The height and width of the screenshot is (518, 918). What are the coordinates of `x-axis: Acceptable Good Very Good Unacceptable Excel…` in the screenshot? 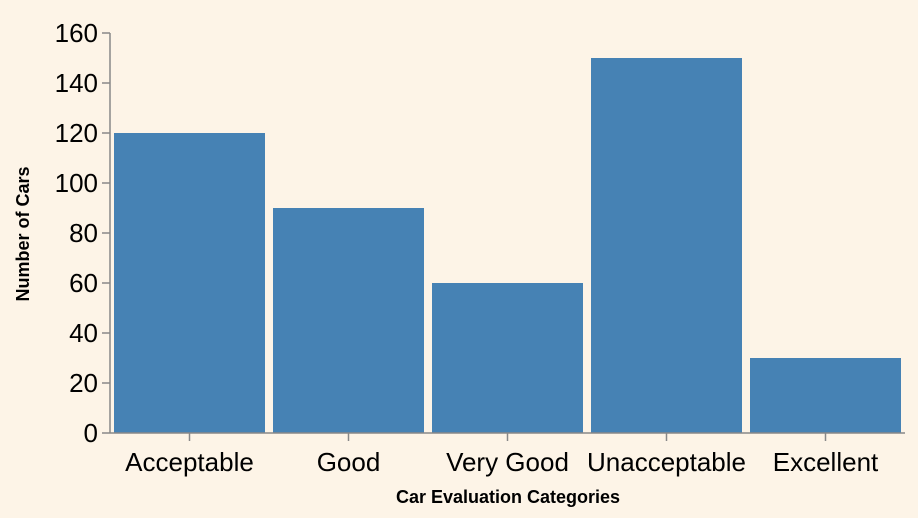 It's located at (507, 454).